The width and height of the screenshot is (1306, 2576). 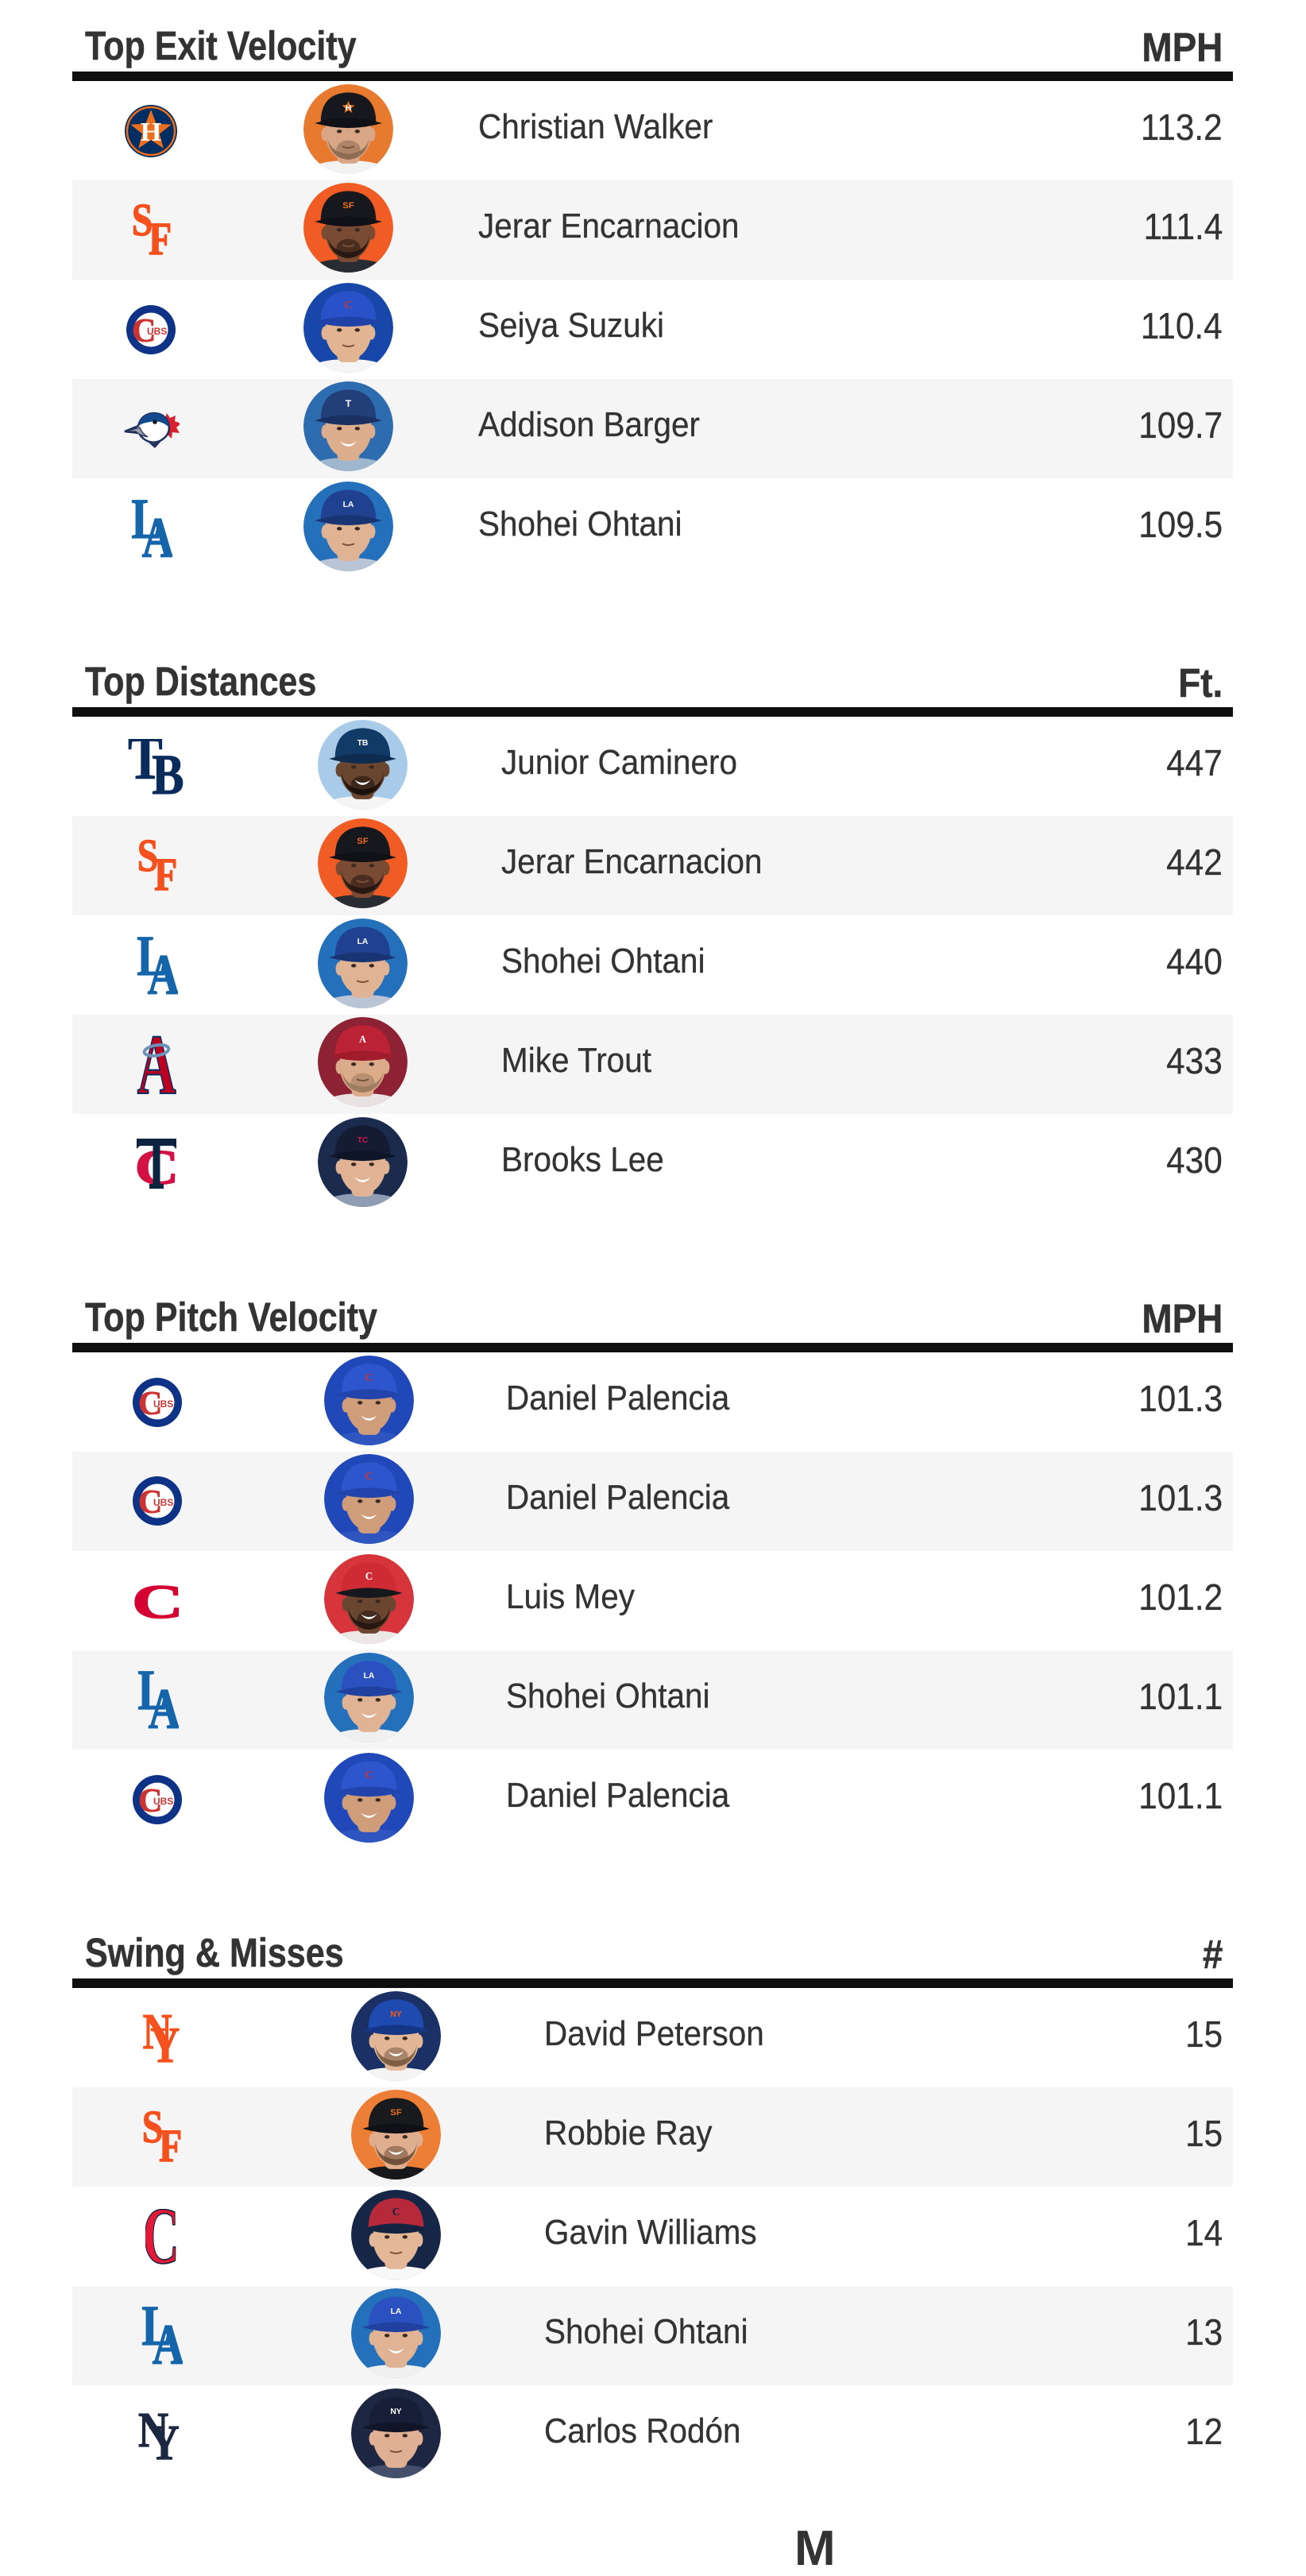 I want to click on svg-text: T, so click(x=349, y=403).